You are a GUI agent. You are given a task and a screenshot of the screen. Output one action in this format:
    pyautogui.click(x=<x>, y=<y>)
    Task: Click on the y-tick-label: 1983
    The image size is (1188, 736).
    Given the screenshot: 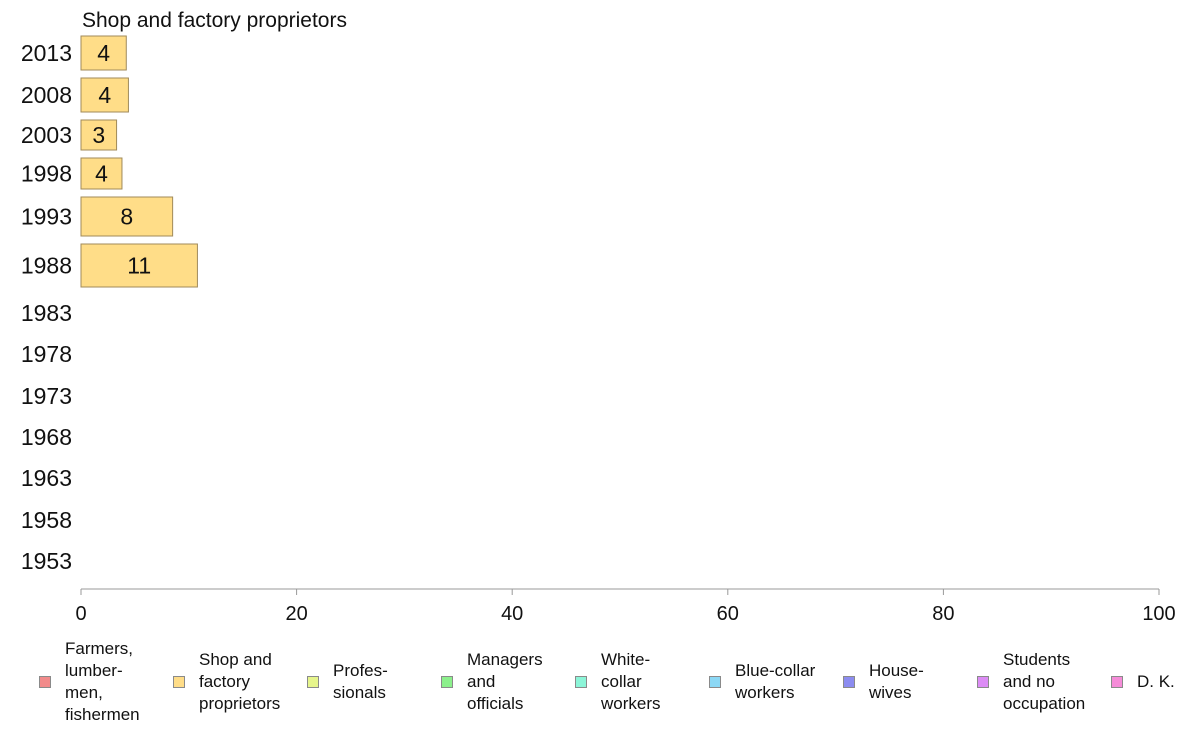 What is the action you would take?
    pyautogui.click(x=46, y=313)
    